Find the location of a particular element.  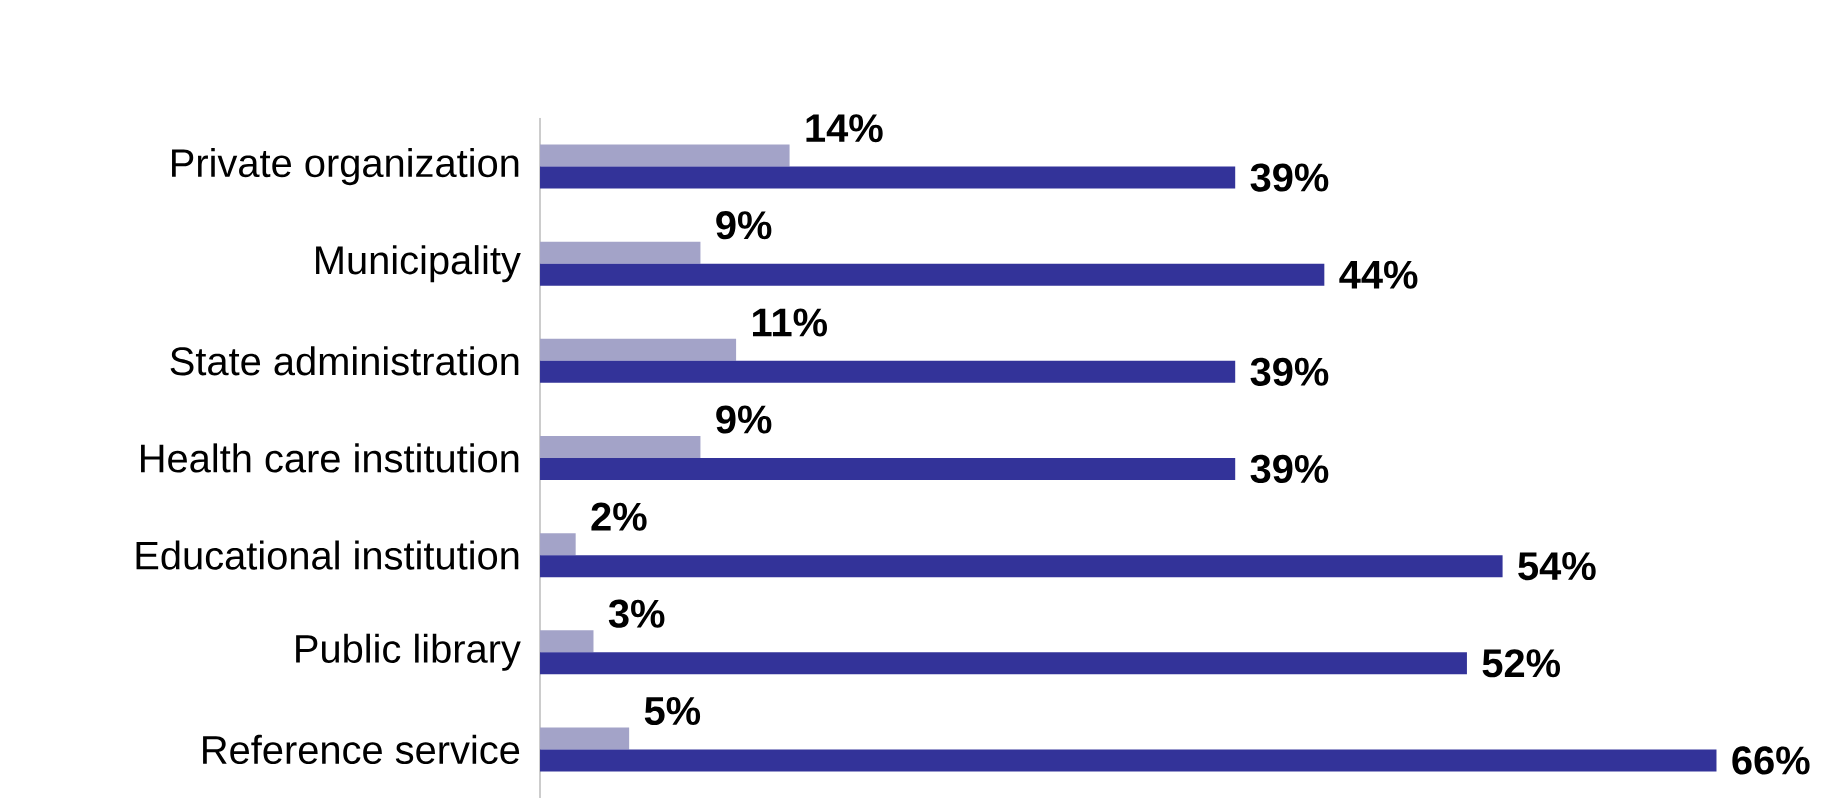

data-label: 5% is located at coordinates (672, 710).